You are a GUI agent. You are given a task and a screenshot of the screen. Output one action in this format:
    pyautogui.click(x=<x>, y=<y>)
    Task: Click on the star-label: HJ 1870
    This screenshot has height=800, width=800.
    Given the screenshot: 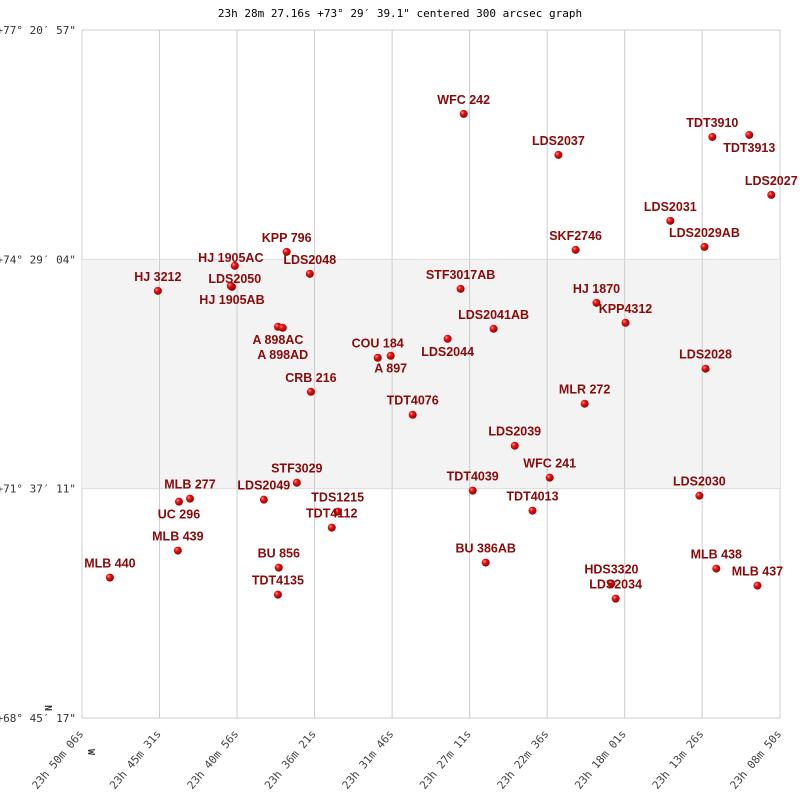 What is the action you would take?
    pyautogui.click(x=596, y=289)
    